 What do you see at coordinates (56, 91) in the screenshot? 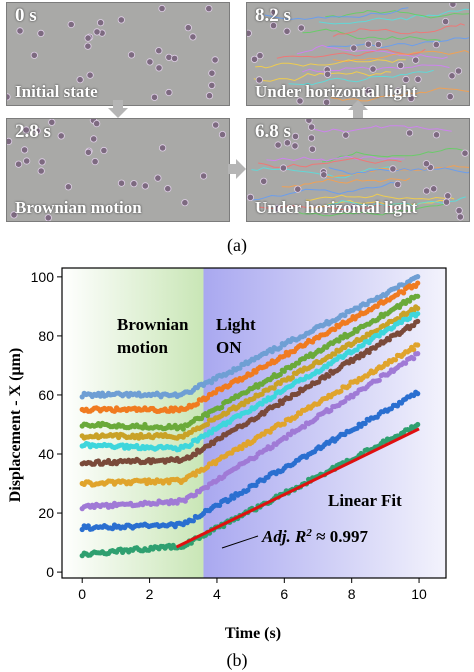
I see `panel-caption: Initial state` at bounding box center [56, 91].